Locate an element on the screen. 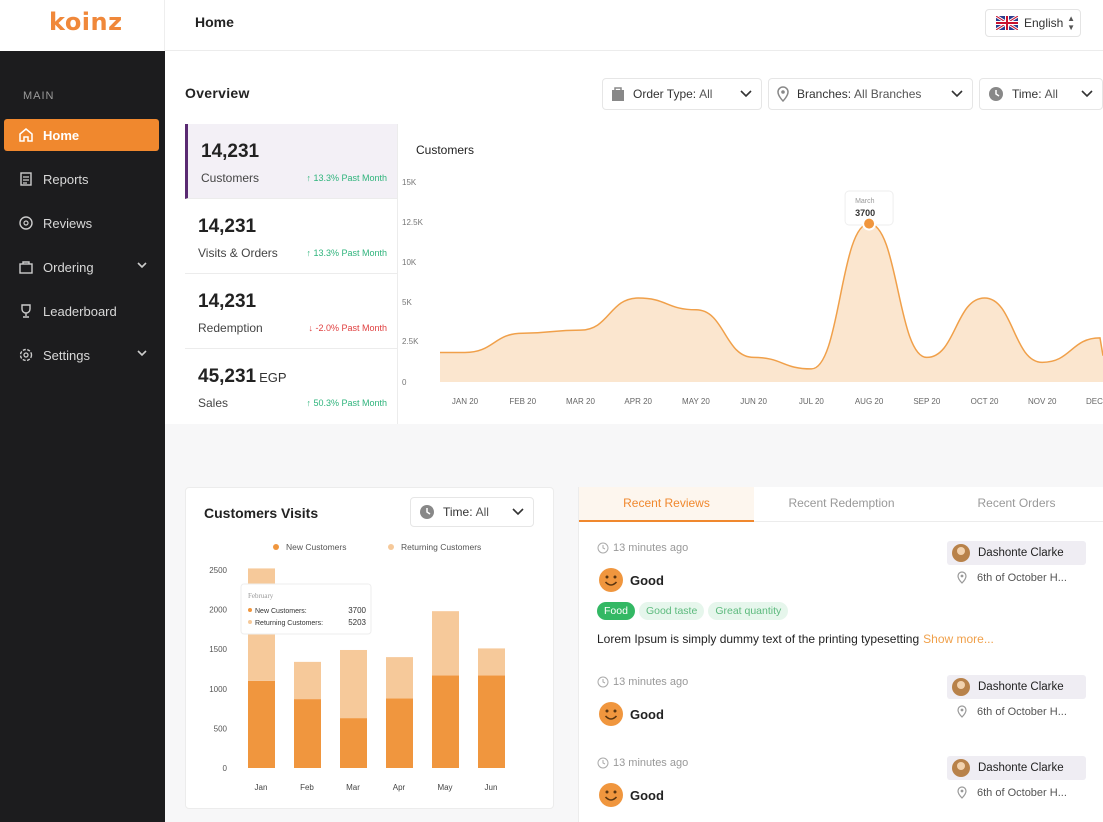  language-select: English ▲ ▼ is located at coordinates (1033, 23).